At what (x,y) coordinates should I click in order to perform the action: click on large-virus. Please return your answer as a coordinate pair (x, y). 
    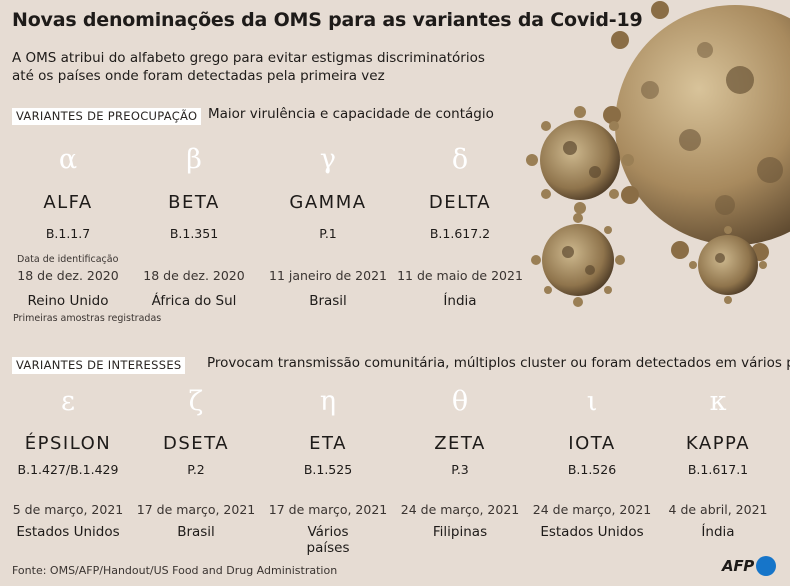
    Looking at the image, I should click on (696, 131).